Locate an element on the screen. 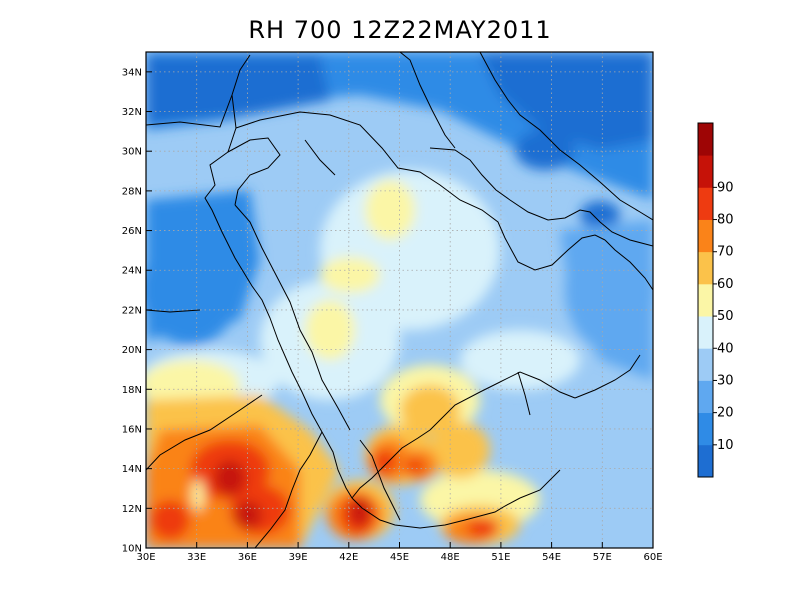 This screenshot has height=600, width=800. y-tick-label: 28N is located at coordinates (132, 191).